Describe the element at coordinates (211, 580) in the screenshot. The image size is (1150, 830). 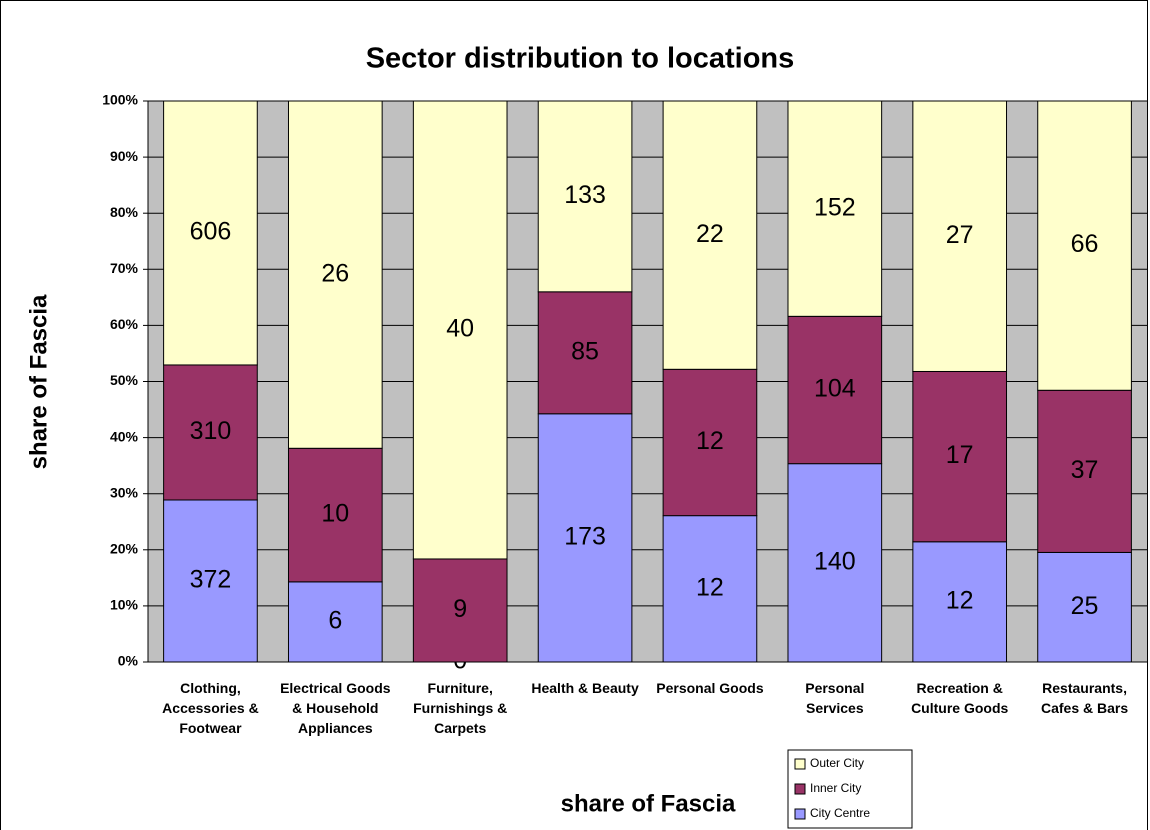
I see `data-label: 372` at that location.